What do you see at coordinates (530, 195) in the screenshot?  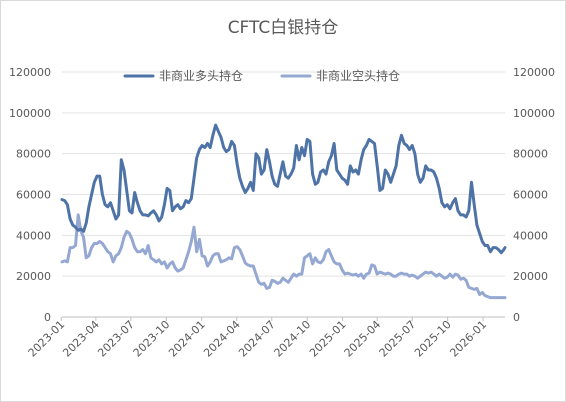 I see `y-right-tick-label: 60000` at bounding box center [530, 195].